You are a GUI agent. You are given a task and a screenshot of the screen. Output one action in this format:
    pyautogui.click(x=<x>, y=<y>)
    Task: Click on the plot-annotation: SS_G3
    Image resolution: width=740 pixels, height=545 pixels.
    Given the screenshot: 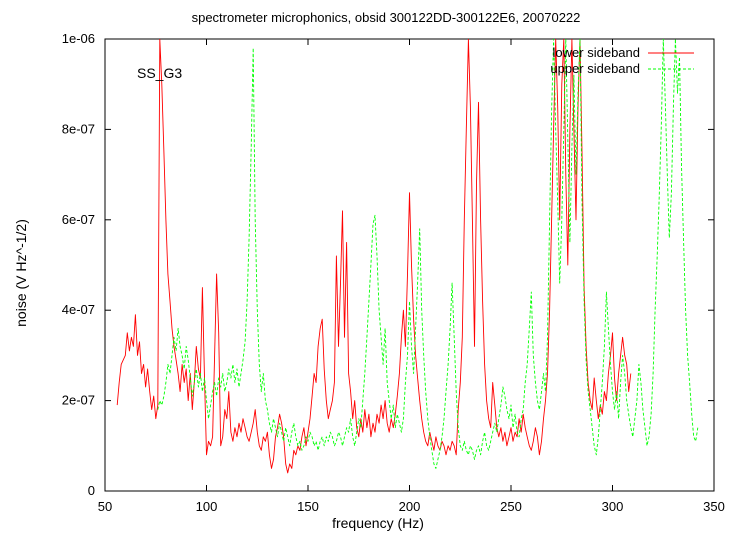 What is the action you would take?
    pyautogui.click(x=159, y=73)
    